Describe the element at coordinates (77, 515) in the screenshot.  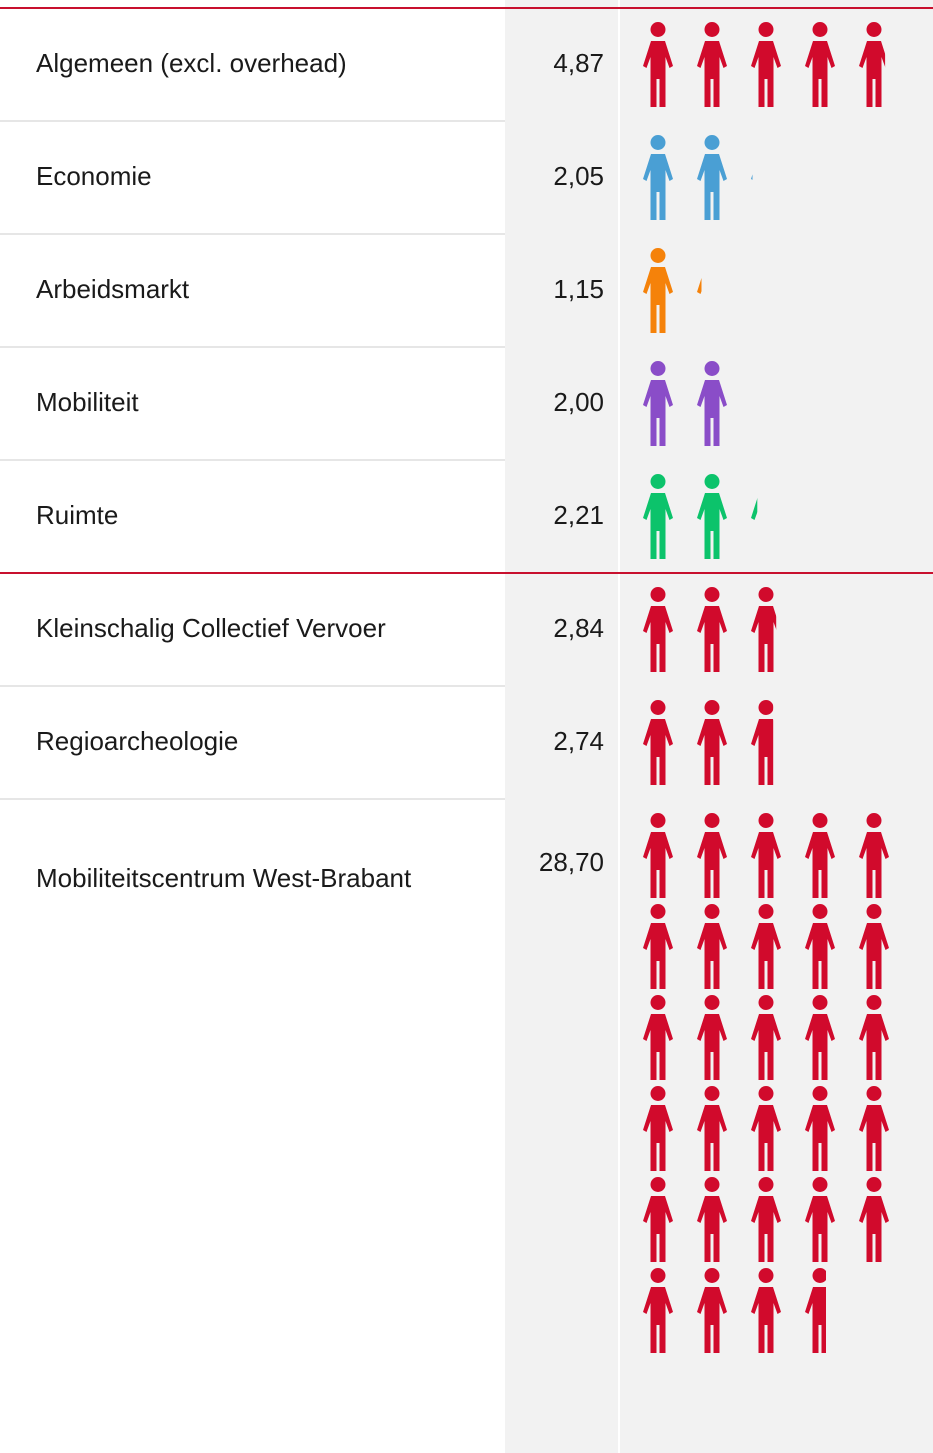
I see `category-label: Ruimte` at that location.